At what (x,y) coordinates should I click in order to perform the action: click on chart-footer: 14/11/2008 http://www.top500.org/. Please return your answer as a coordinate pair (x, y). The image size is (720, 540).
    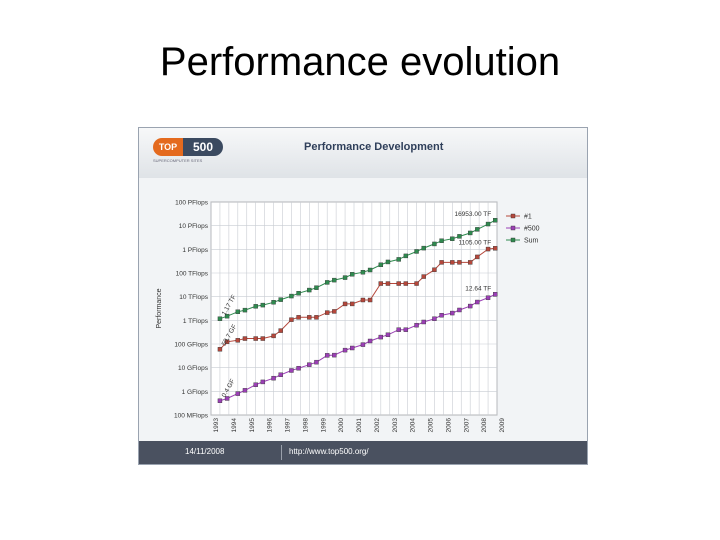
    Looking at the image, I should click on (363, 452).